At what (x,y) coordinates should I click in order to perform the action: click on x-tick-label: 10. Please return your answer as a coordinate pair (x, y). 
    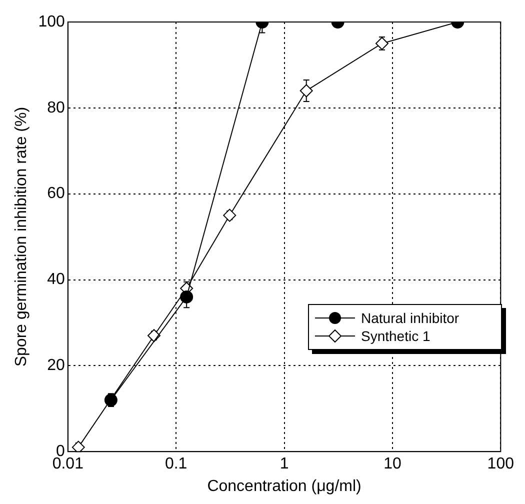
    Looking at the image, I should click on (393, 464).